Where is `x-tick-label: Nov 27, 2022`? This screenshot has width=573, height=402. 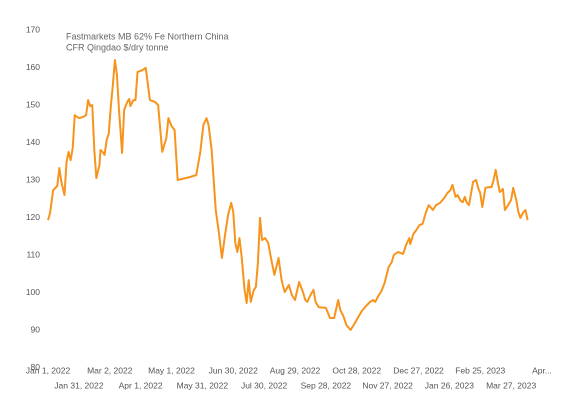
x-tick-label: Nov 27, 2022 is located at coordinates (387, 385).